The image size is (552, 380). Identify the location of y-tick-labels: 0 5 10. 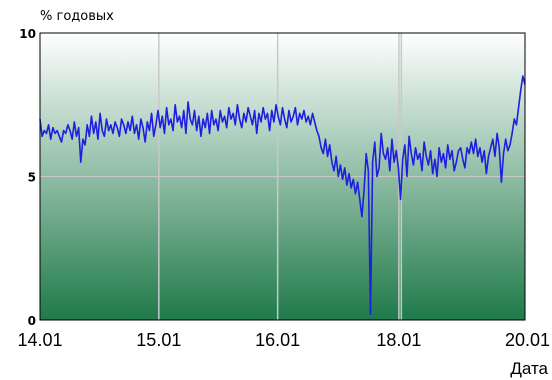
(27, 177).